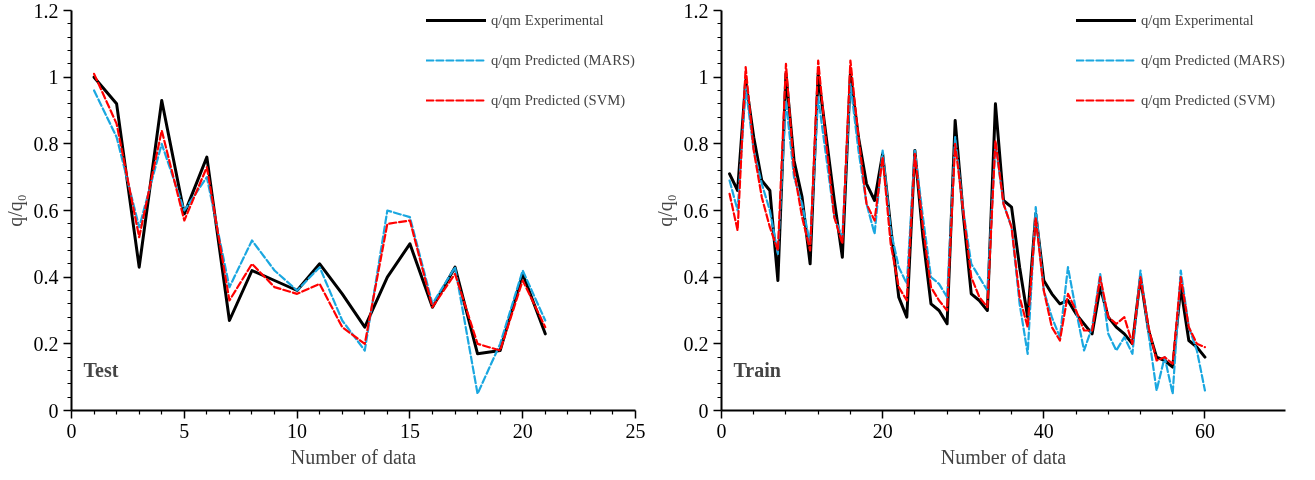  What do you see at coordinates (297, 430) in the screenshot?
I see `x-tick-label: 10` at bounding box center [297, 430].